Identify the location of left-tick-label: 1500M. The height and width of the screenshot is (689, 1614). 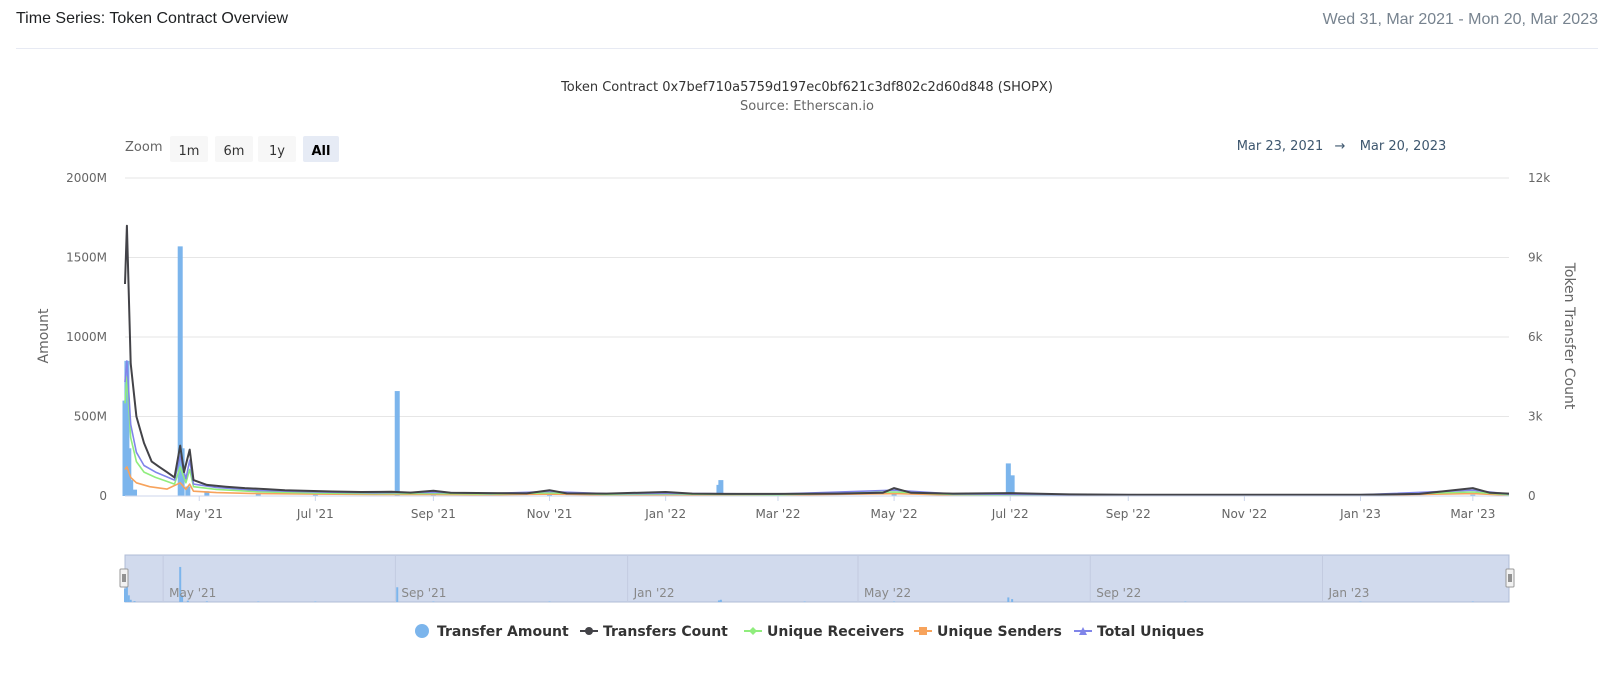
(86, 258).